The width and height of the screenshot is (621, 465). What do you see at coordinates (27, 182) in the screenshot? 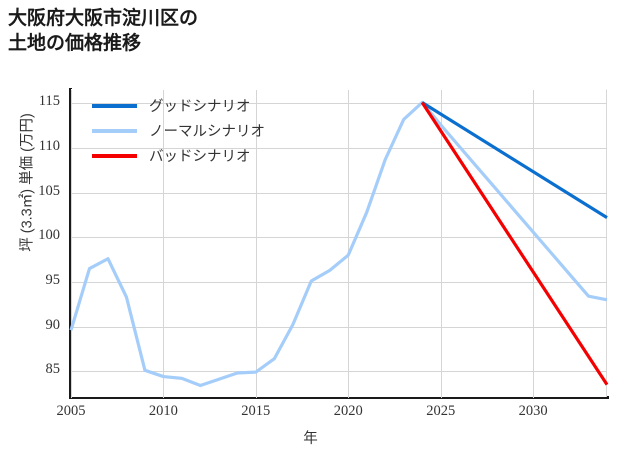
I see `y-axis-label: 坪 (3.3㎡) 単価 (万円)` at bounding box center [27, 182].